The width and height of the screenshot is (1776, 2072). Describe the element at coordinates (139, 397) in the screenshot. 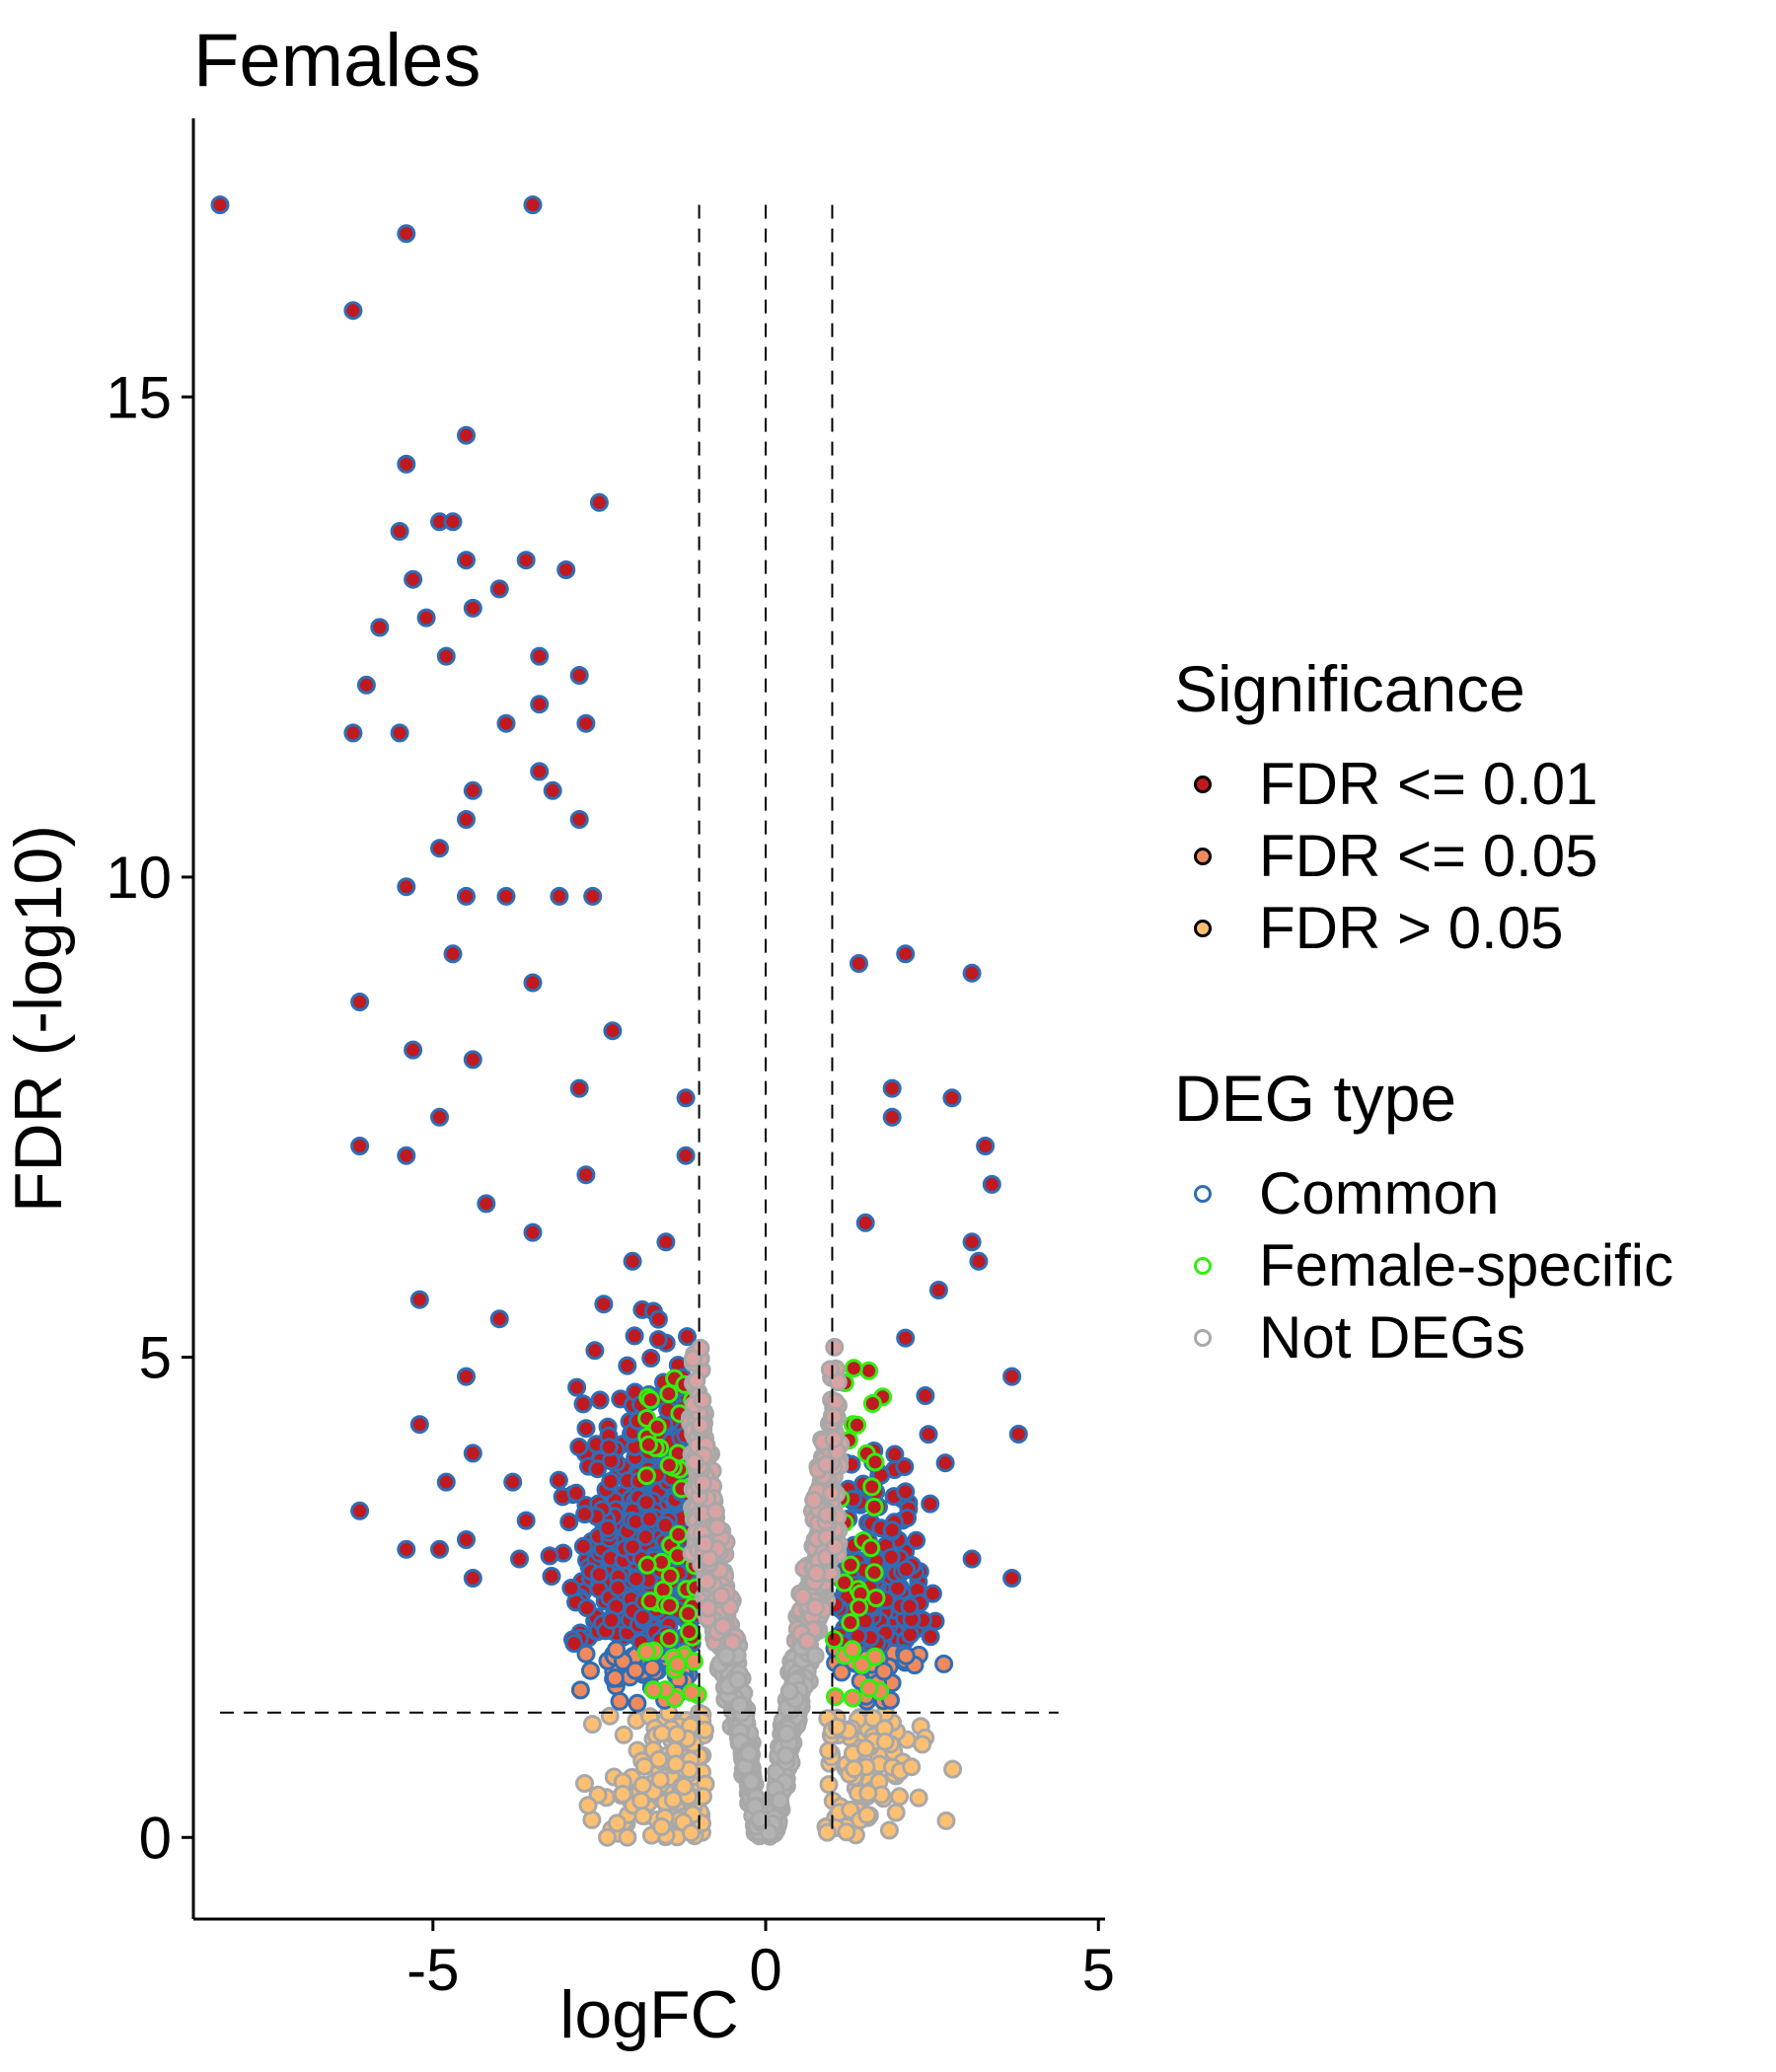

I see `y-tick-label: 15` at that location.